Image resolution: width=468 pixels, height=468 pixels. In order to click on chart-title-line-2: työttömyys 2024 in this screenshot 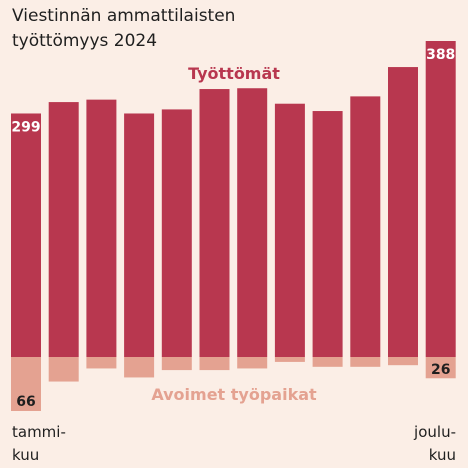, I will do `click(84, 41)`.